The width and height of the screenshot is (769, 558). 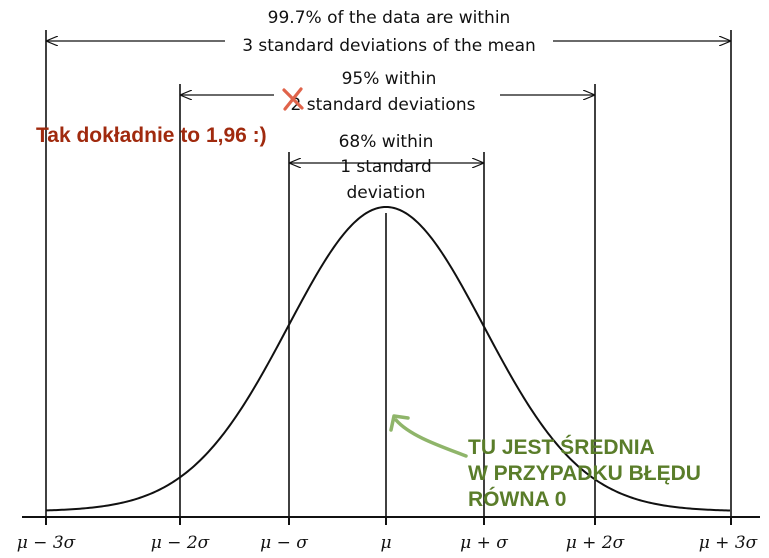 I want to click on tick-label-minus-3sigma: μ − 3σ, so click(x=46, y=543).